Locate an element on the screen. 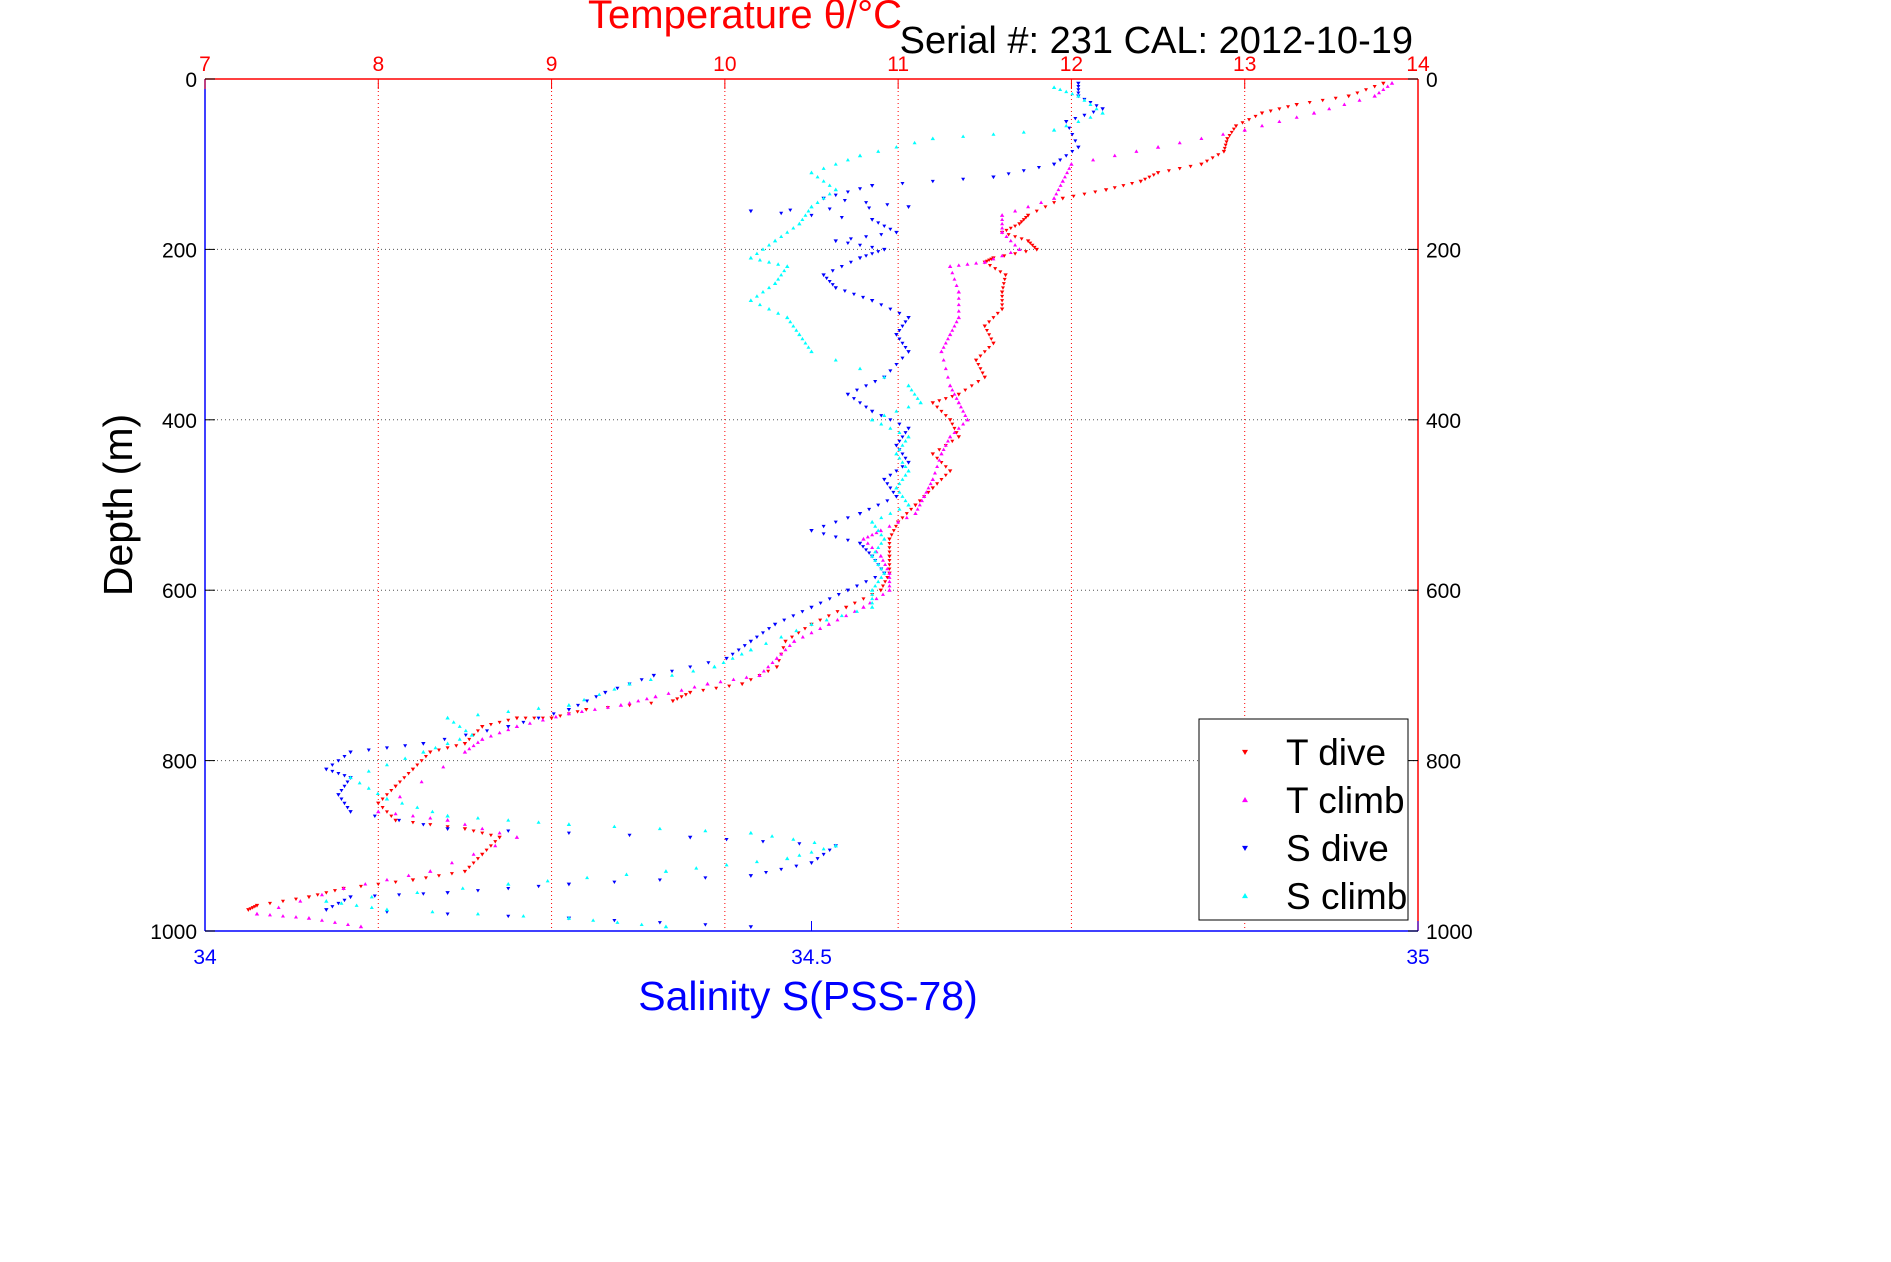 Image resolution: width=1891 pixels, height=1262 pixels. legend-label: T climb is located at coordinates (1345, 800).